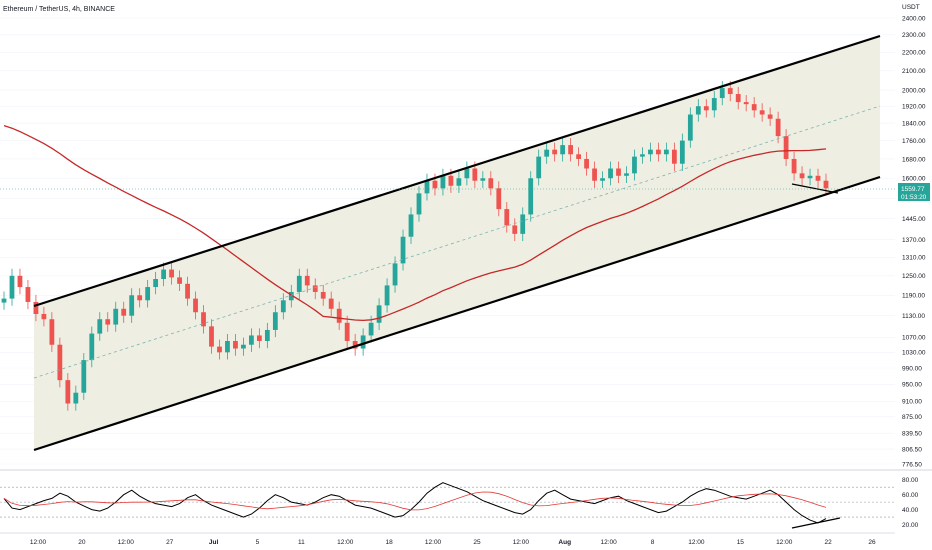 The width and height of the screenshot is (932, 550). I want to click on time-tick-label: 25, so click(477, 542).